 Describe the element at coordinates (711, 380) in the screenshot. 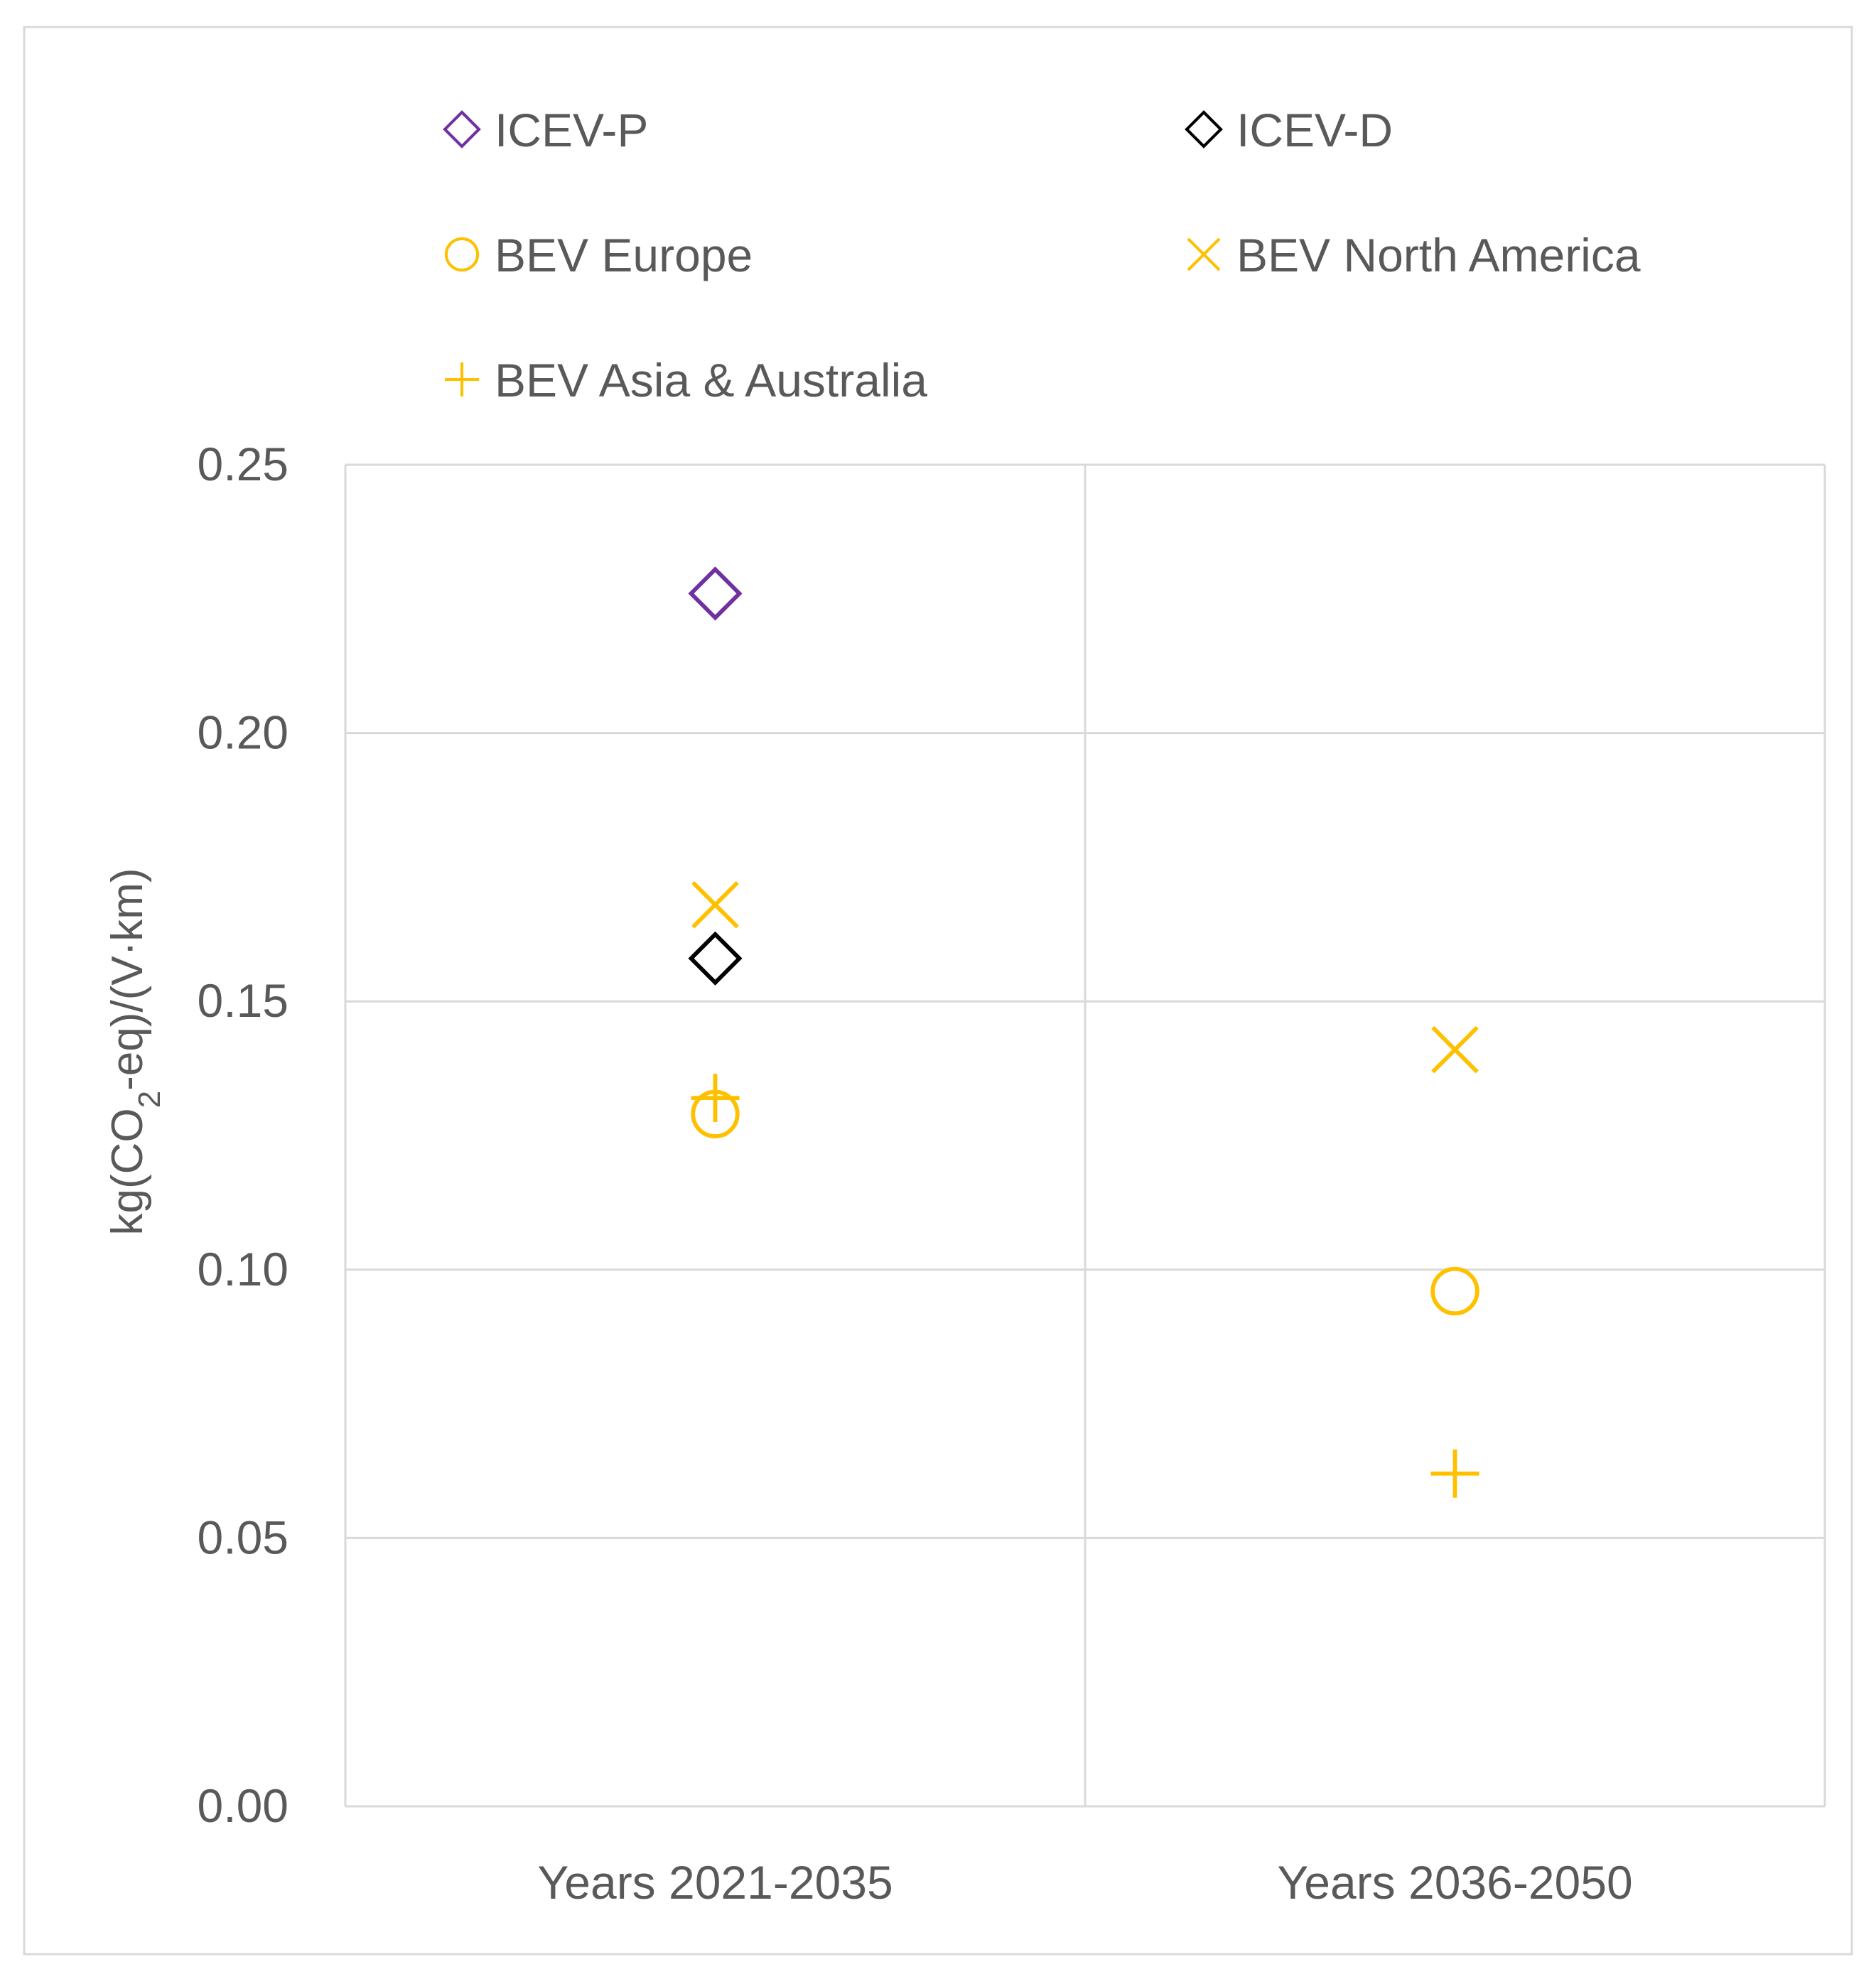

I see `legend-label: BEV Asia & Australia` at that location.